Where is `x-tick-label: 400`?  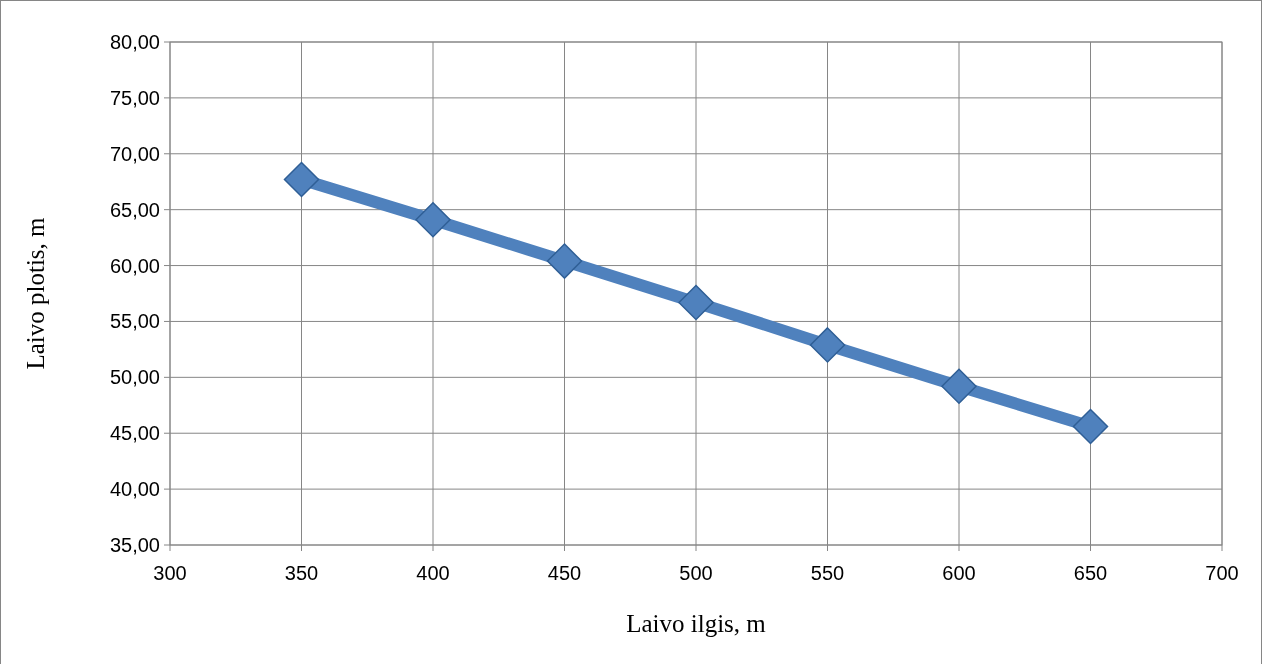
x-tick-label: 400 is located at coordinates (433, 573).